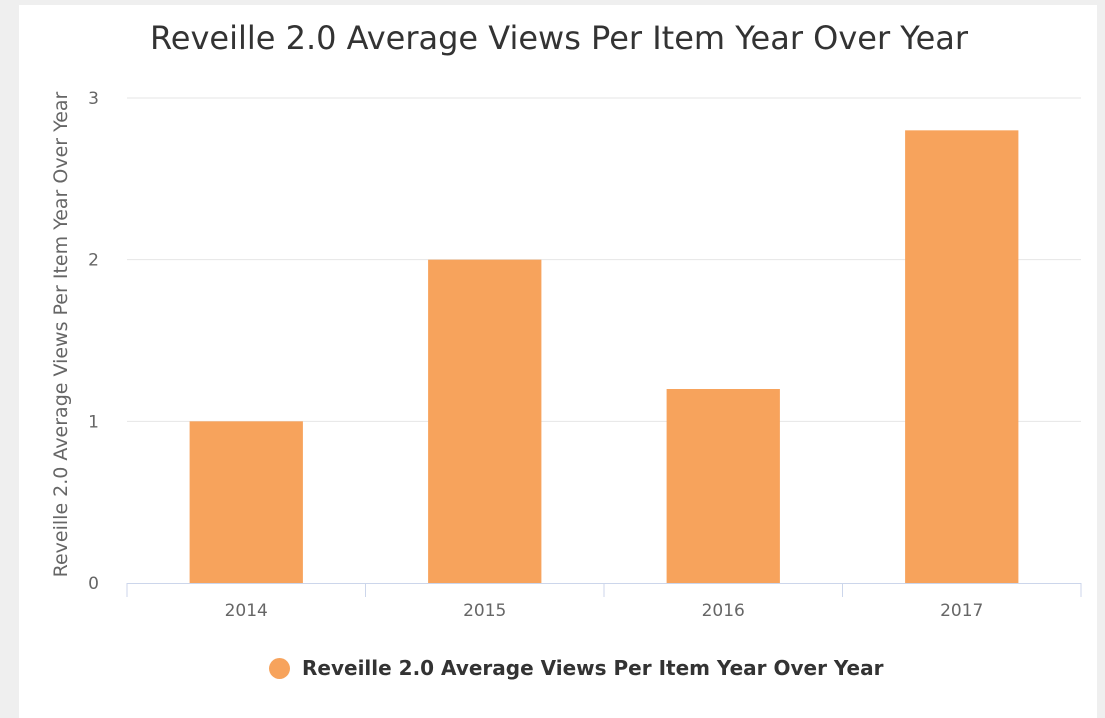 The image size is (1105, 718). Describe the element at coordinates (604, 602) in the screenshot. I see `x-axis: 2014 2015 2016 2017` at that location.